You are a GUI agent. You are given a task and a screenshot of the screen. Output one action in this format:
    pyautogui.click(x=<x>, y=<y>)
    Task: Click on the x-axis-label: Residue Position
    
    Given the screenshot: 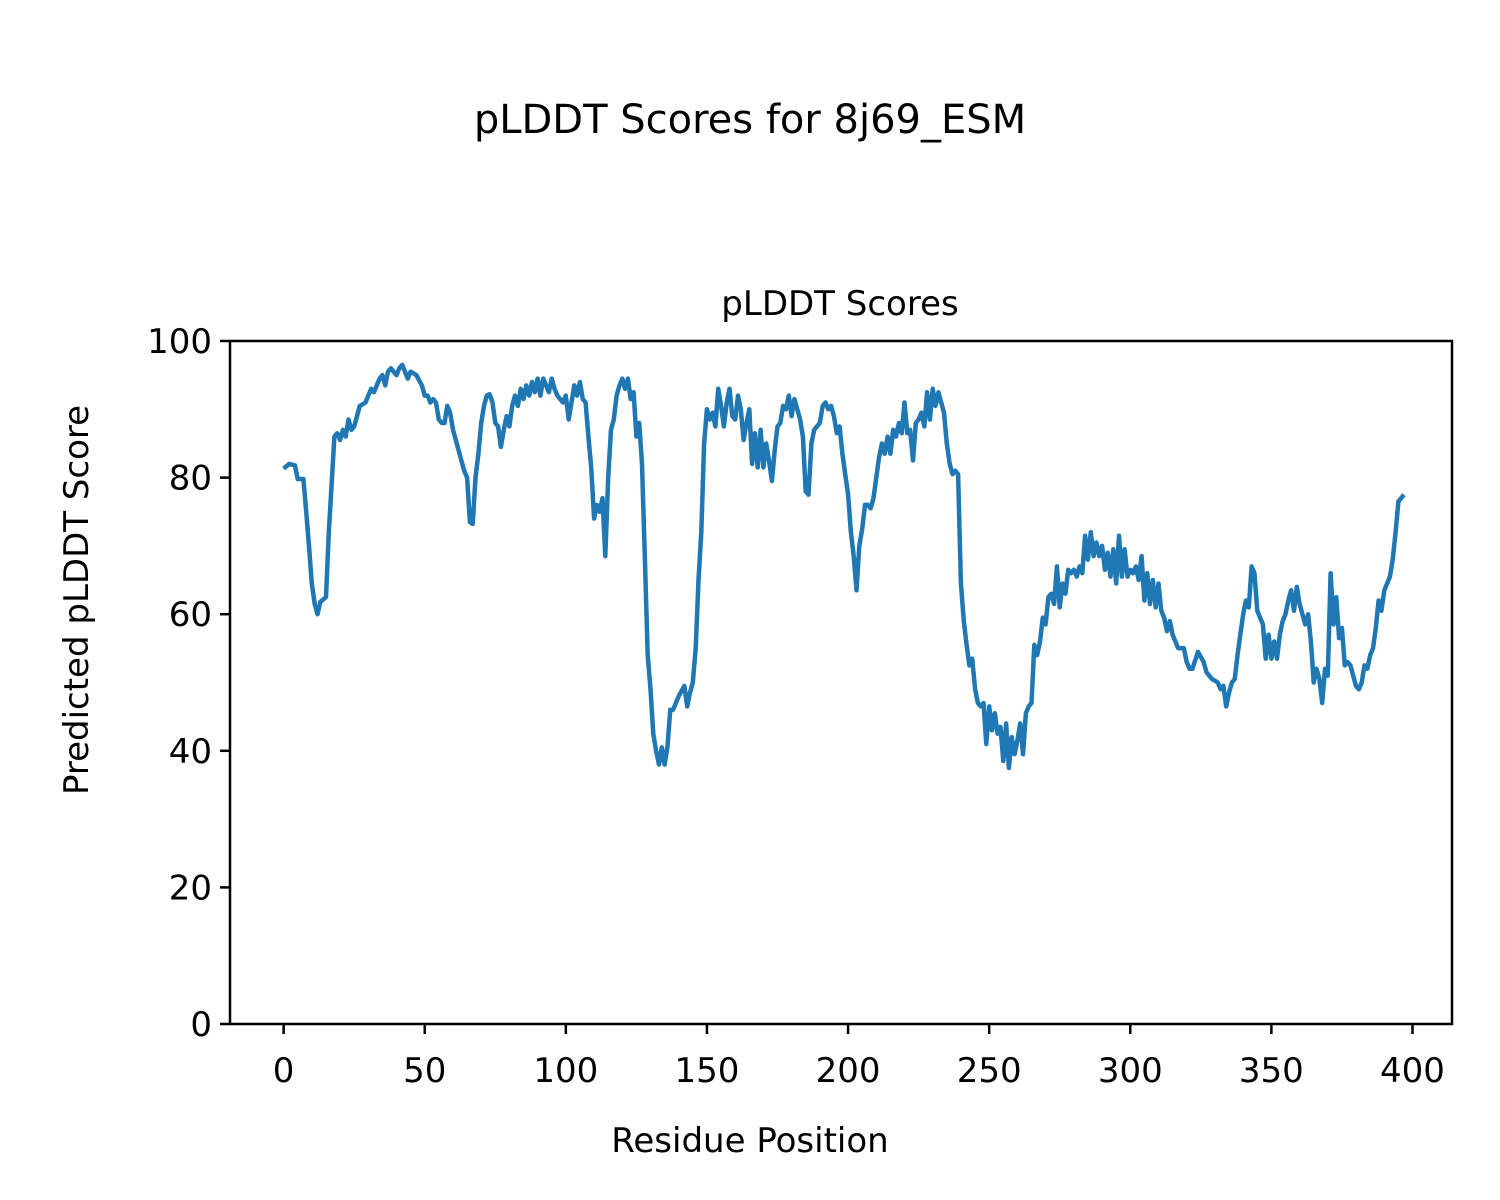 What is the action you would take?
    pyautogui.click(x=749, y=1141)
    